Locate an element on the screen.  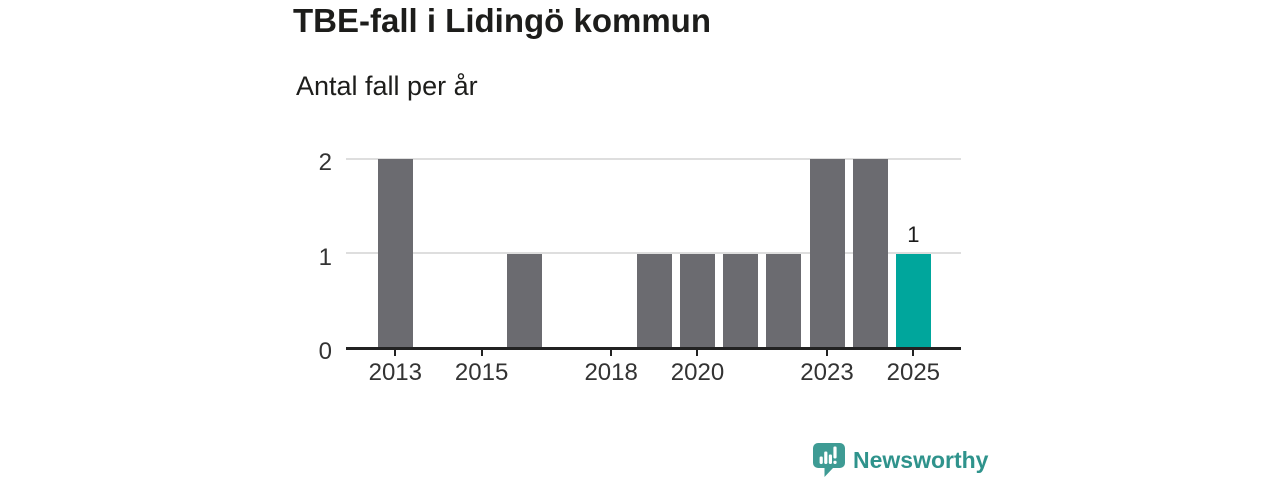
chart-subtitle: Antal fall per år is located at coordinates (387, 86).